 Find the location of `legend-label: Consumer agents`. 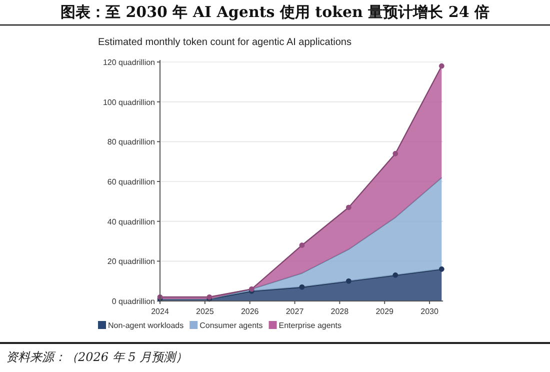

legend-label: Consumer agents is located at coordinates (231, 325).